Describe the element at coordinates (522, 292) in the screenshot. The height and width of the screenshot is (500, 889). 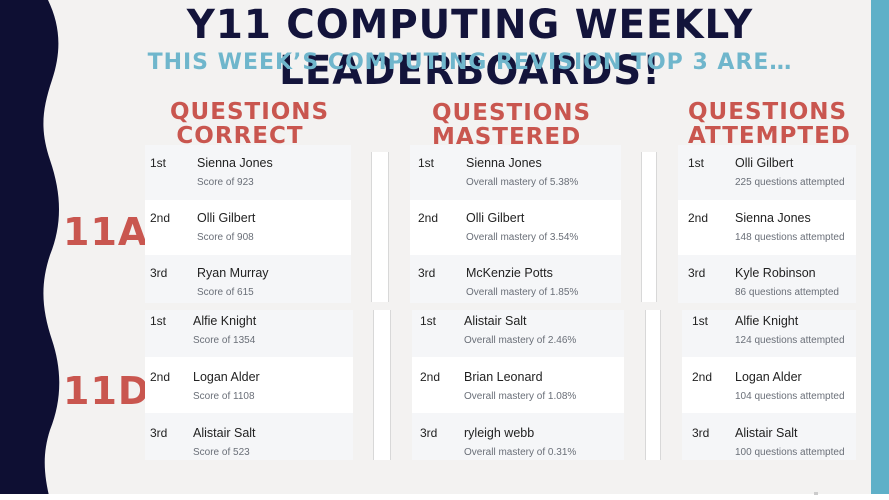
I see `mastery-detail: Overall mastery of 1.85%` at that location.